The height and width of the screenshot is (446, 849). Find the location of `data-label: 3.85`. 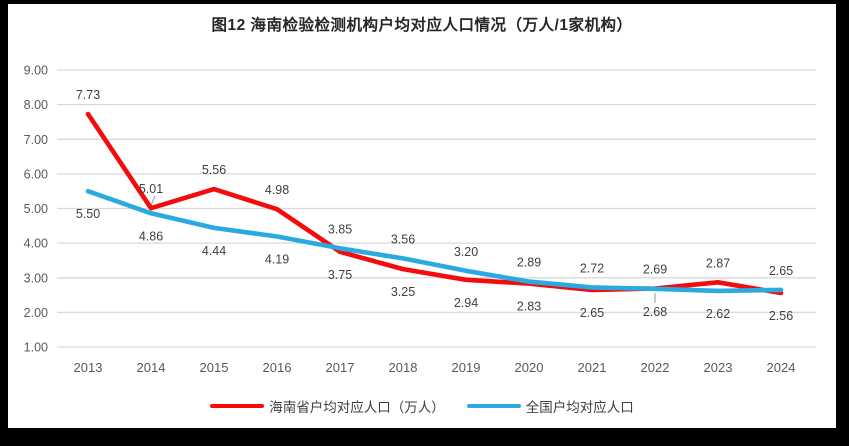

data-label: 3.85 is located at coordinates (340, 229).